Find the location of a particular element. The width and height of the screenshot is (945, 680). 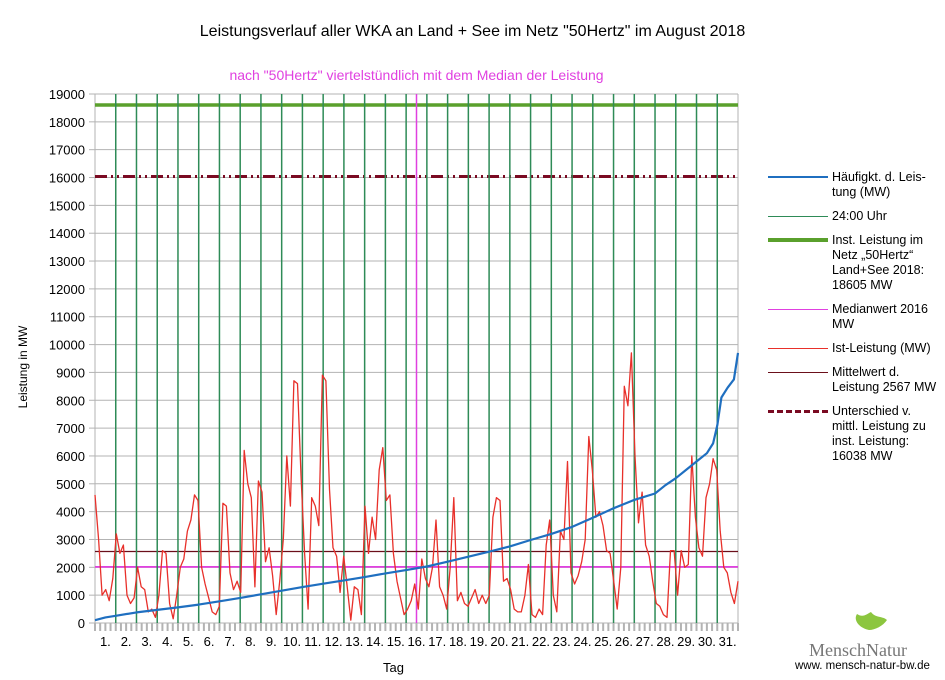

logo-text: MenschNatur is located at coordinates (858, 650).